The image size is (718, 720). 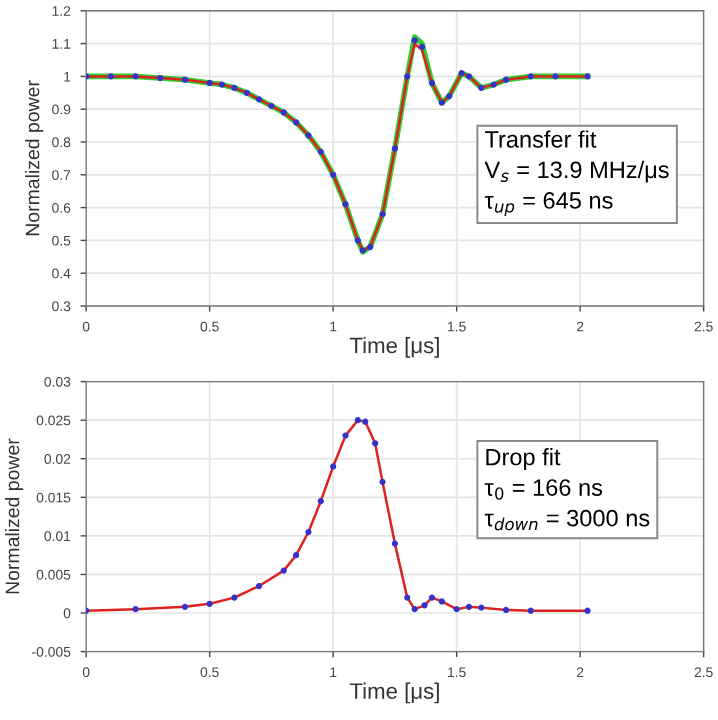 What do you see at coordinates (543, 489) in the screenshot?
I see `annotation: τ$_{0}$ = 166 ns` at bounding box center [543, 489].